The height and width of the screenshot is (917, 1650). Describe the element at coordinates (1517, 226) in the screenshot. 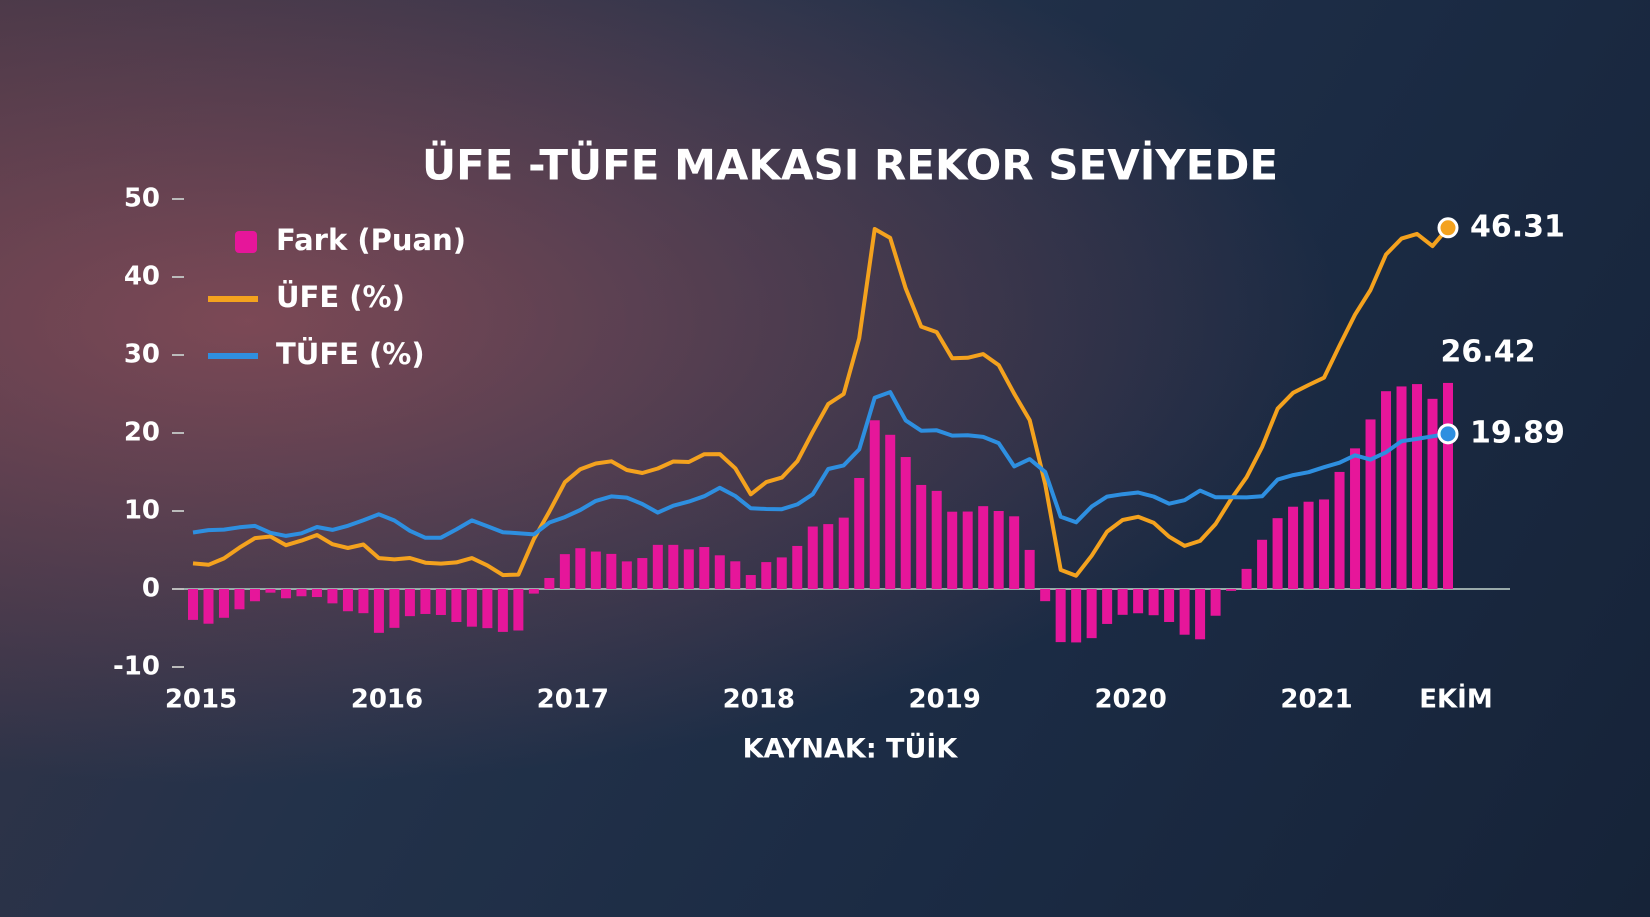

I see `value-label: 46.31` at that location.